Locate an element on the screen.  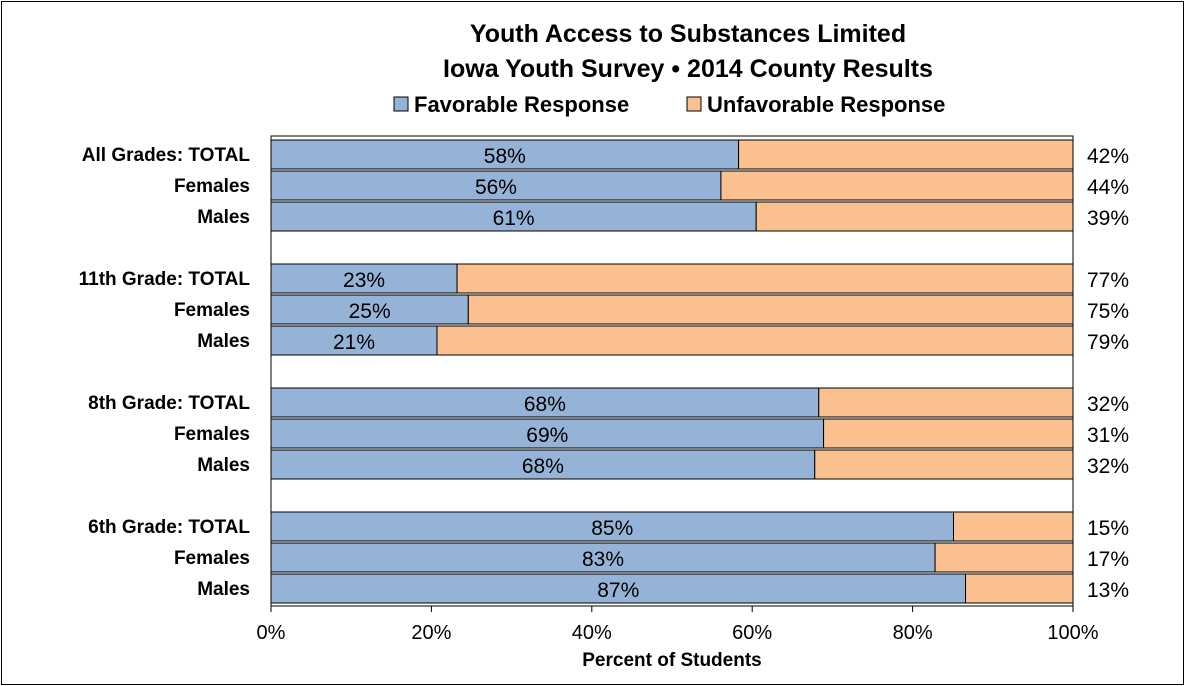
x-tick-label: 40% is located at coordinates (592, 633).